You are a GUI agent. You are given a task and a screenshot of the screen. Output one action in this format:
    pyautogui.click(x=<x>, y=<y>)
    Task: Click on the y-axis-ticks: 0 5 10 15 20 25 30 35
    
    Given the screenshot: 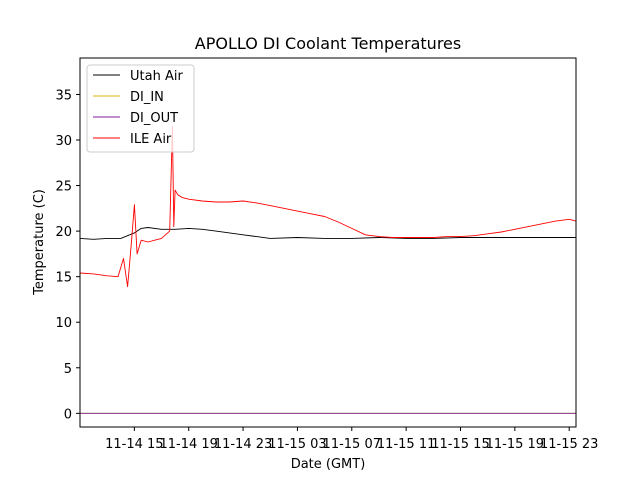 What is the action you would take?
    pyautogui.click(x=67, y=255)
    